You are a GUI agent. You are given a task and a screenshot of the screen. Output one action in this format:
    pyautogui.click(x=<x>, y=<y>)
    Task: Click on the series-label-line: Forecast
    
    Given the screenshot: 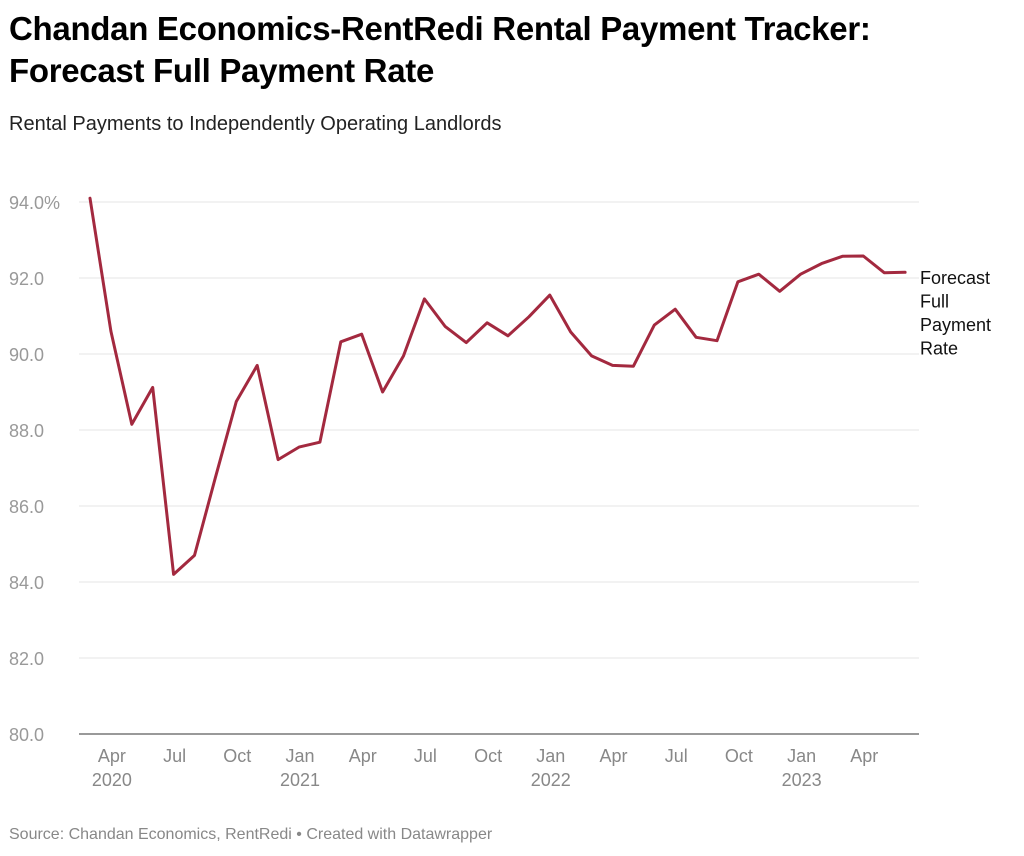 What is the action you would take?
    pyautogui.click(x=955, y=278)
    